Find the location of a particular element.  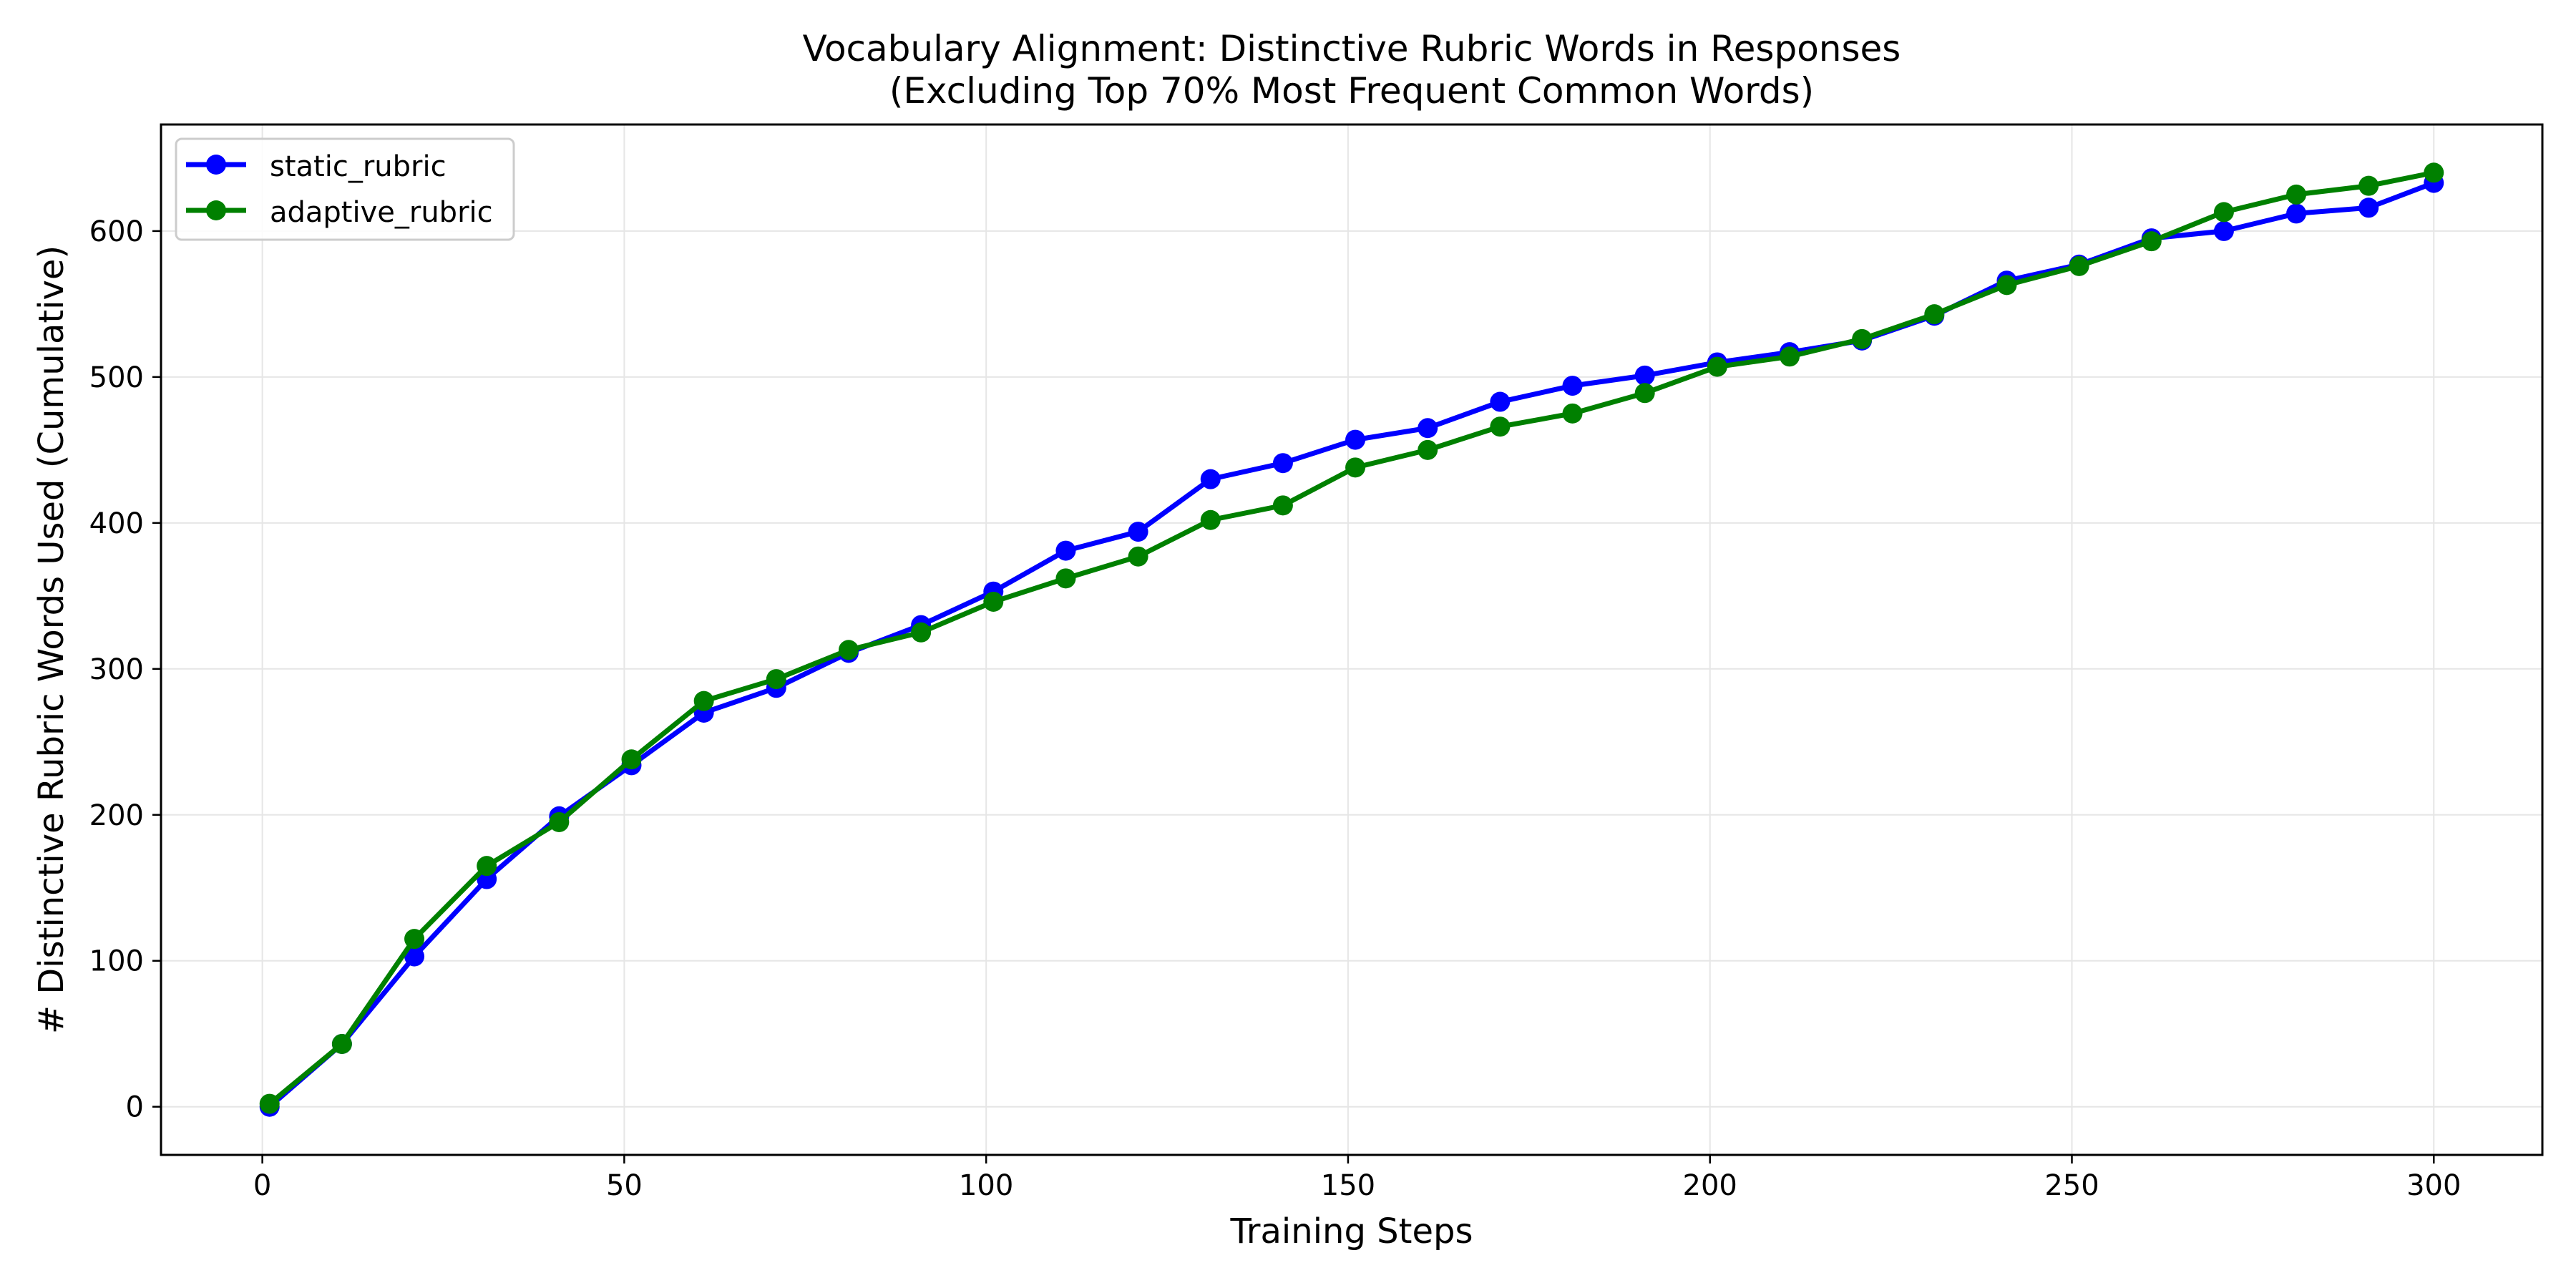

y-tick-label: 200 is located at coordinates (116, 815).